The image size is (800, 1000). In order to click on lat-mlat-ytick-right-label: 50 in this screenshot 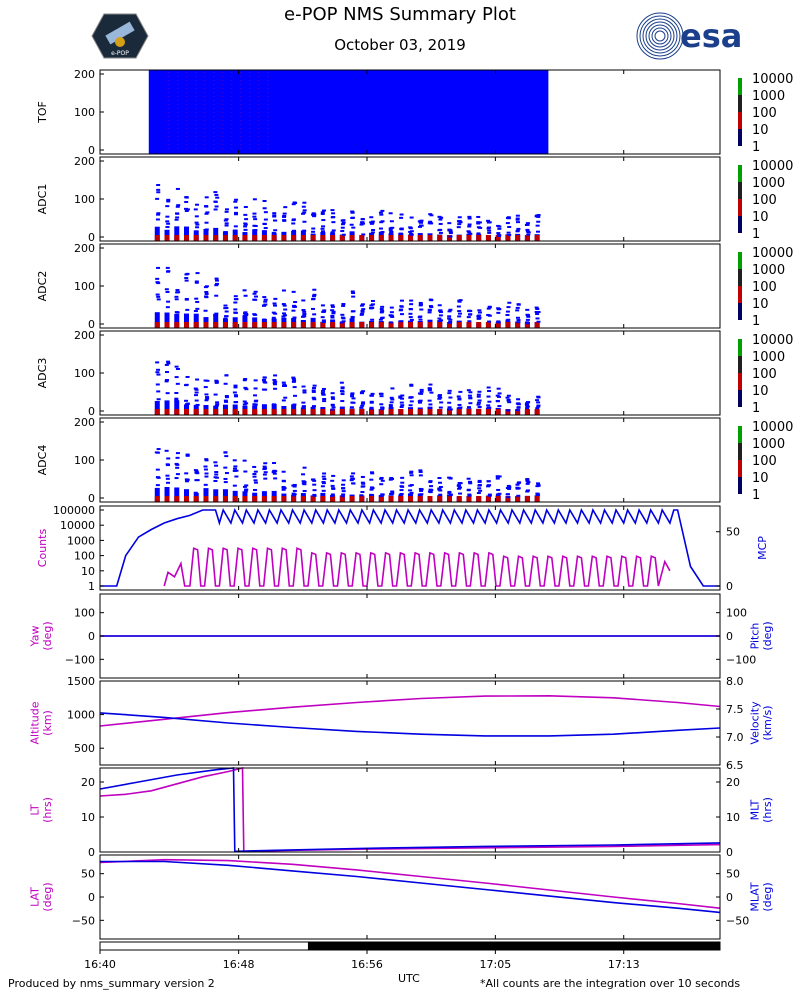, I will do `click(733, 874)`.